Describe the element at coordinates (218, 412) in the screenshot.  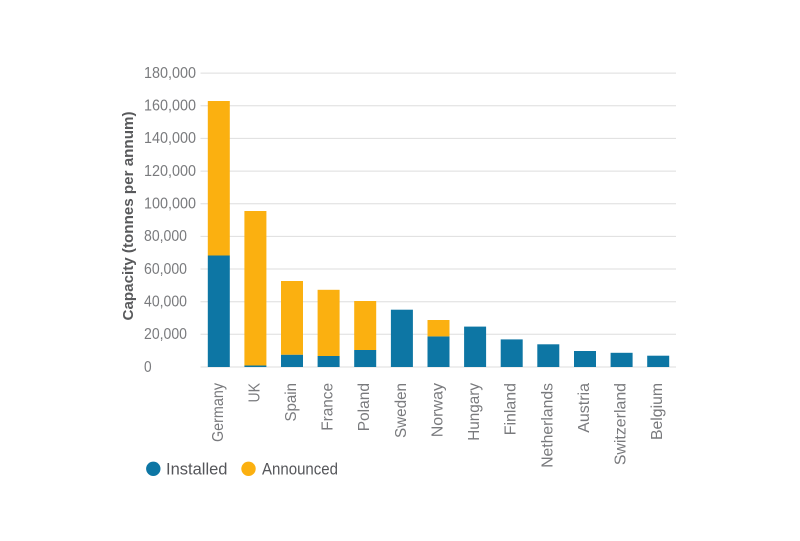
I see `svg-text: Germany` at that location.